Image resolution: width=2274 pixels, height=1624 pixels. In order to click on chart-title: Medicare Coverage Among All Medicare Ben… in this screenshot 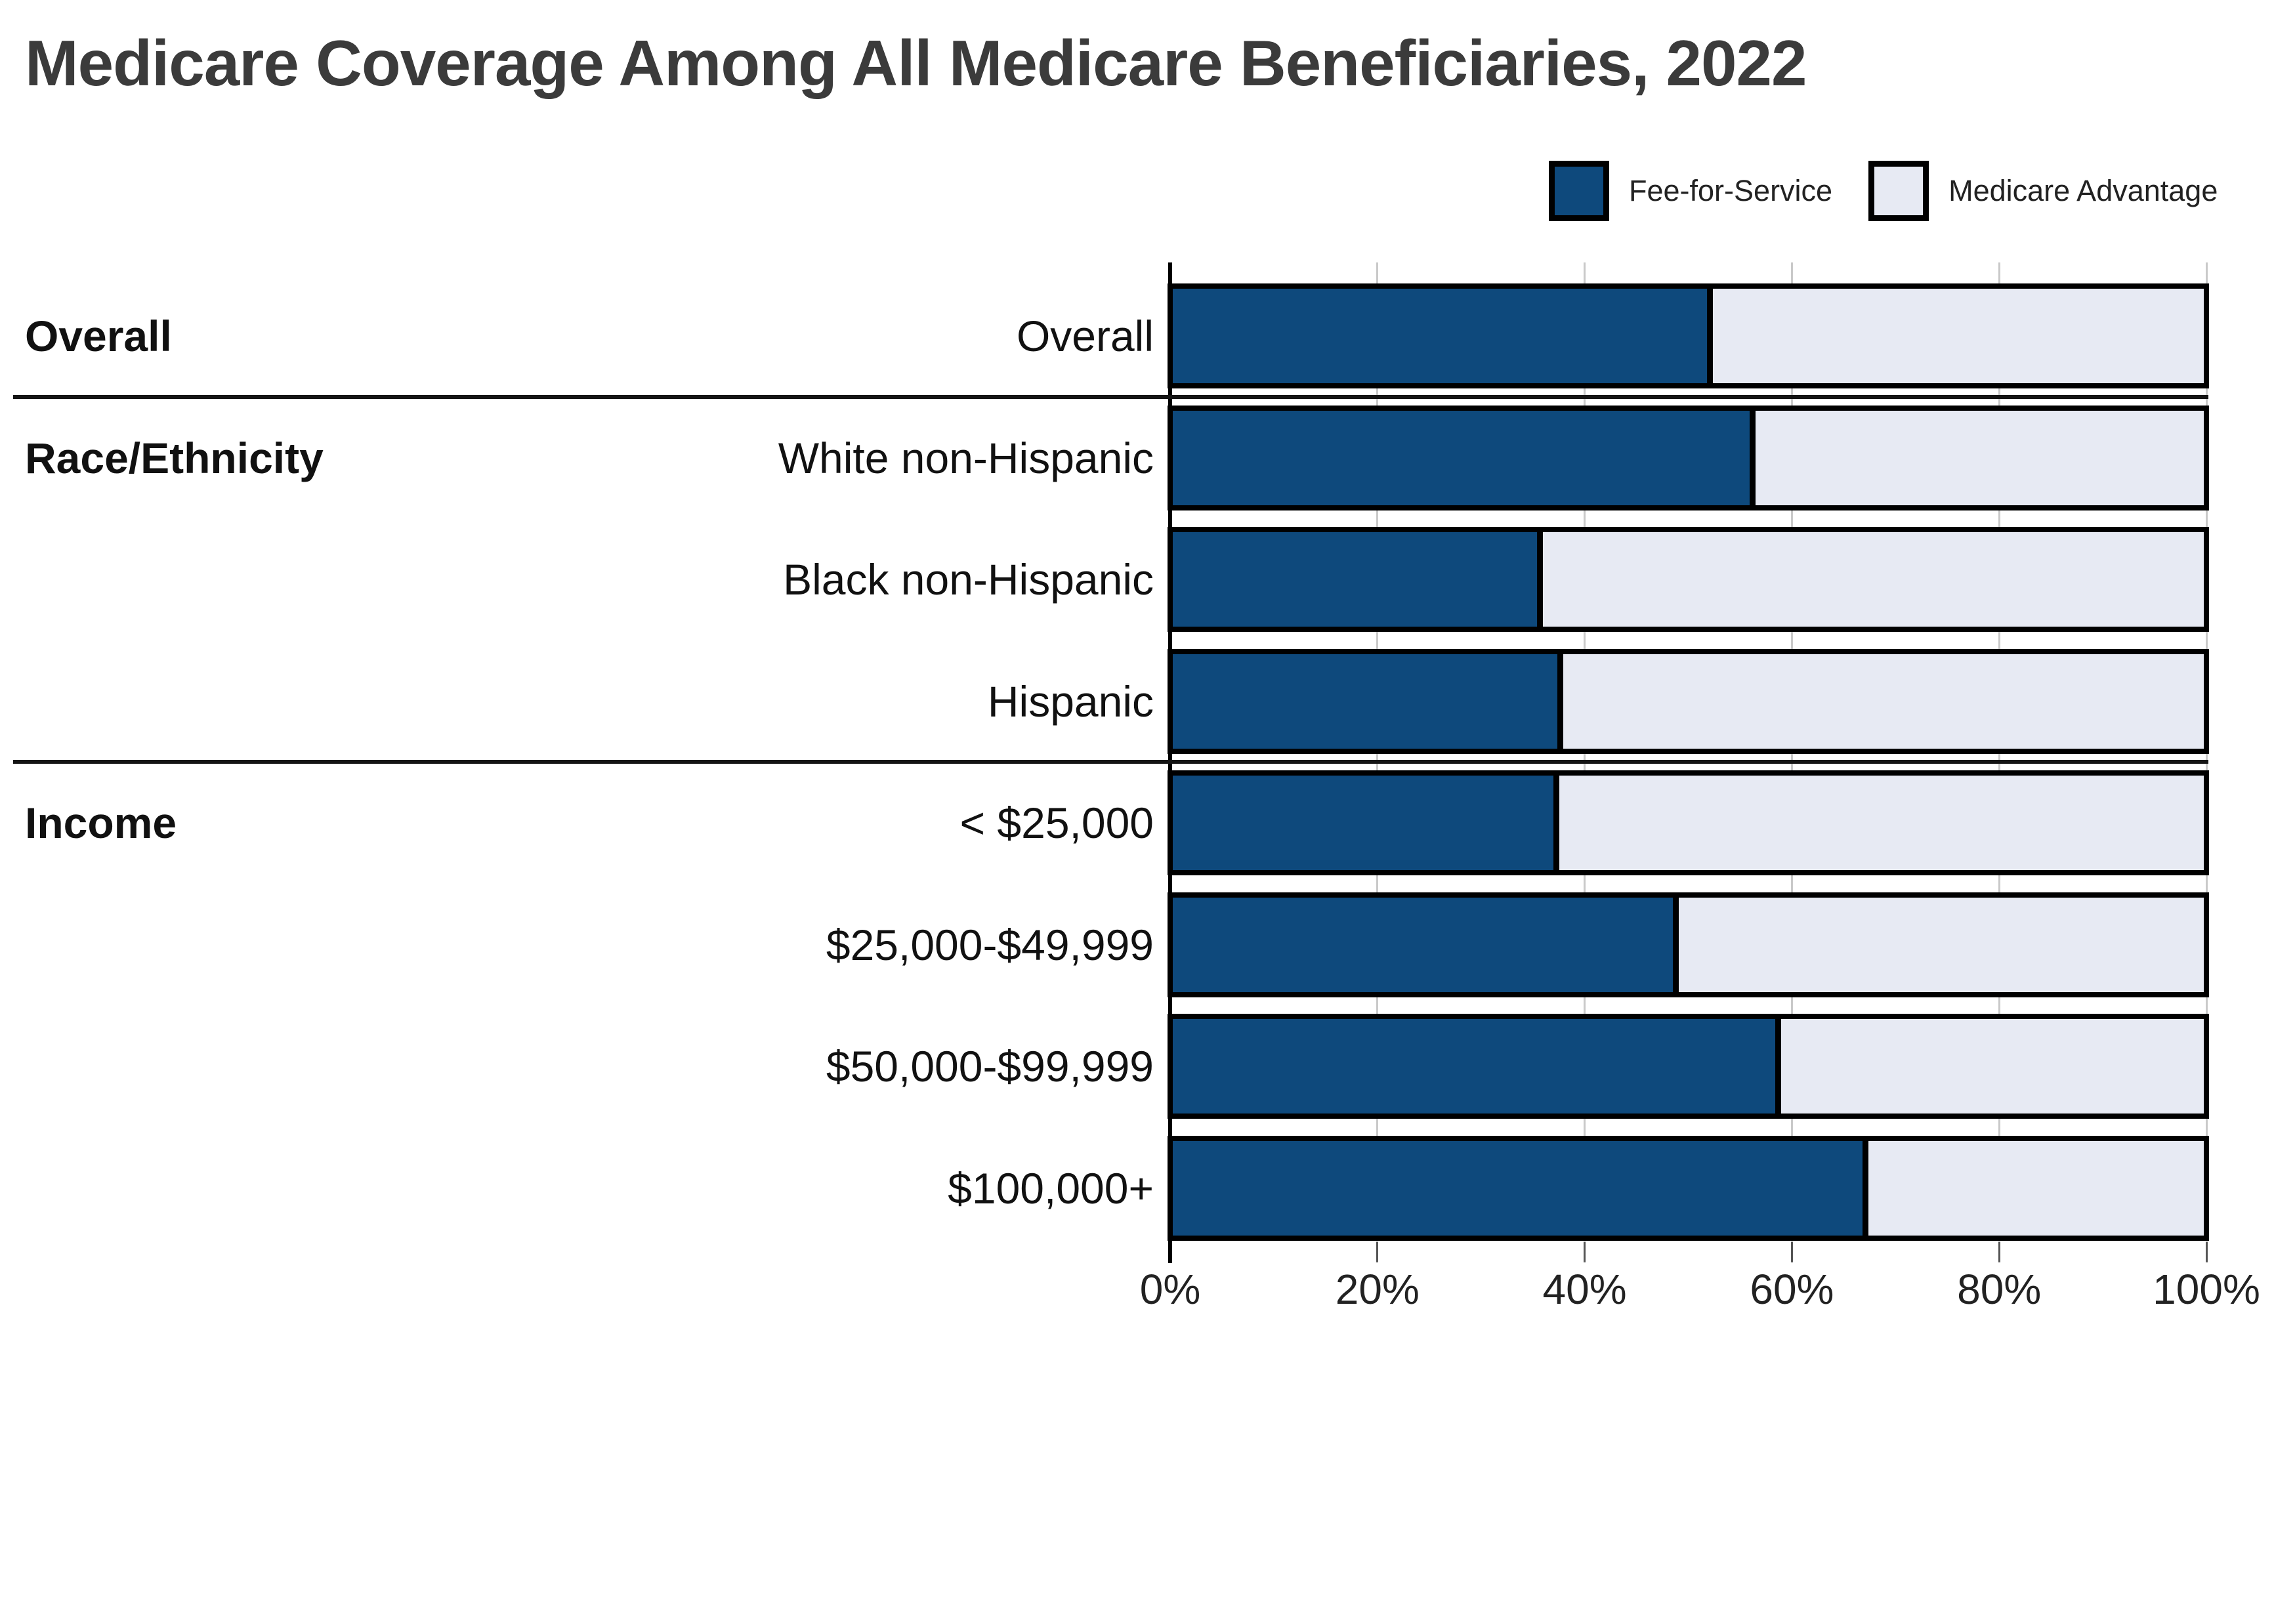, I will do `click(916, 63)`.